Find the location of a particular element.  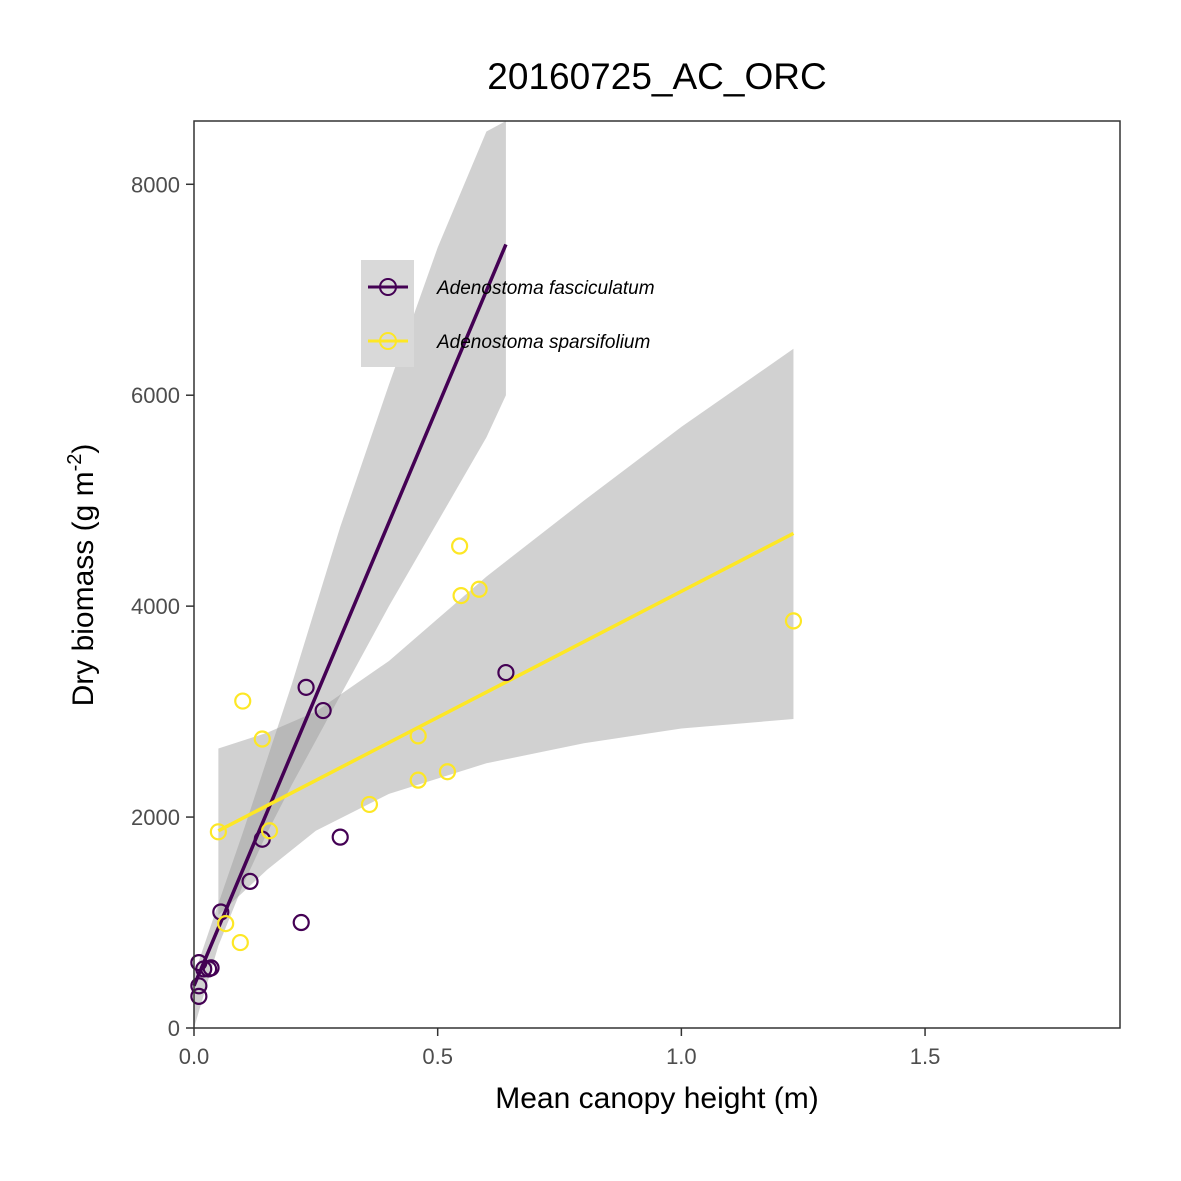

legend-key-point-sparsifolium is located at coordinates (388, 341).